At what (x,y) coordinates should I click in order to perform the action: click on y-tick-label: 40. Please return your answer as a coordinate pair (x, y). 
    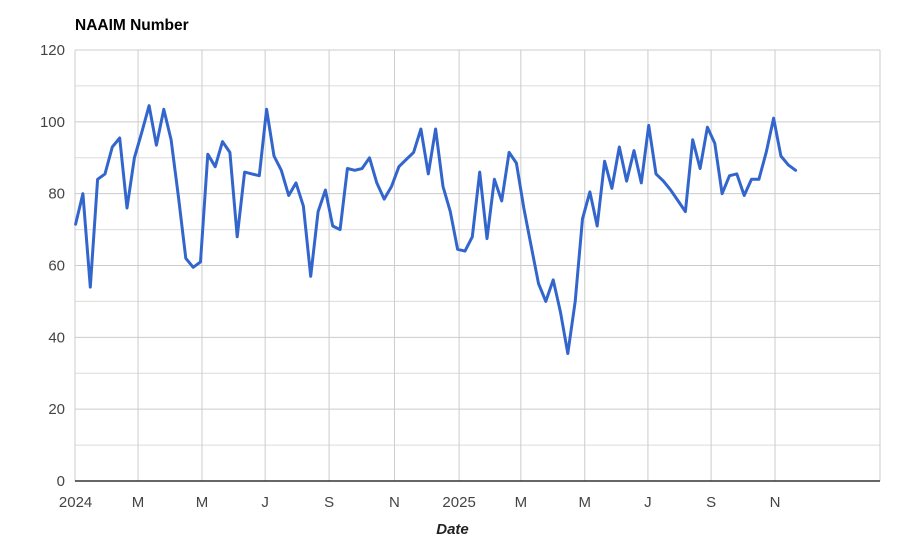
    Looking at the image, I should click on (56, 337).